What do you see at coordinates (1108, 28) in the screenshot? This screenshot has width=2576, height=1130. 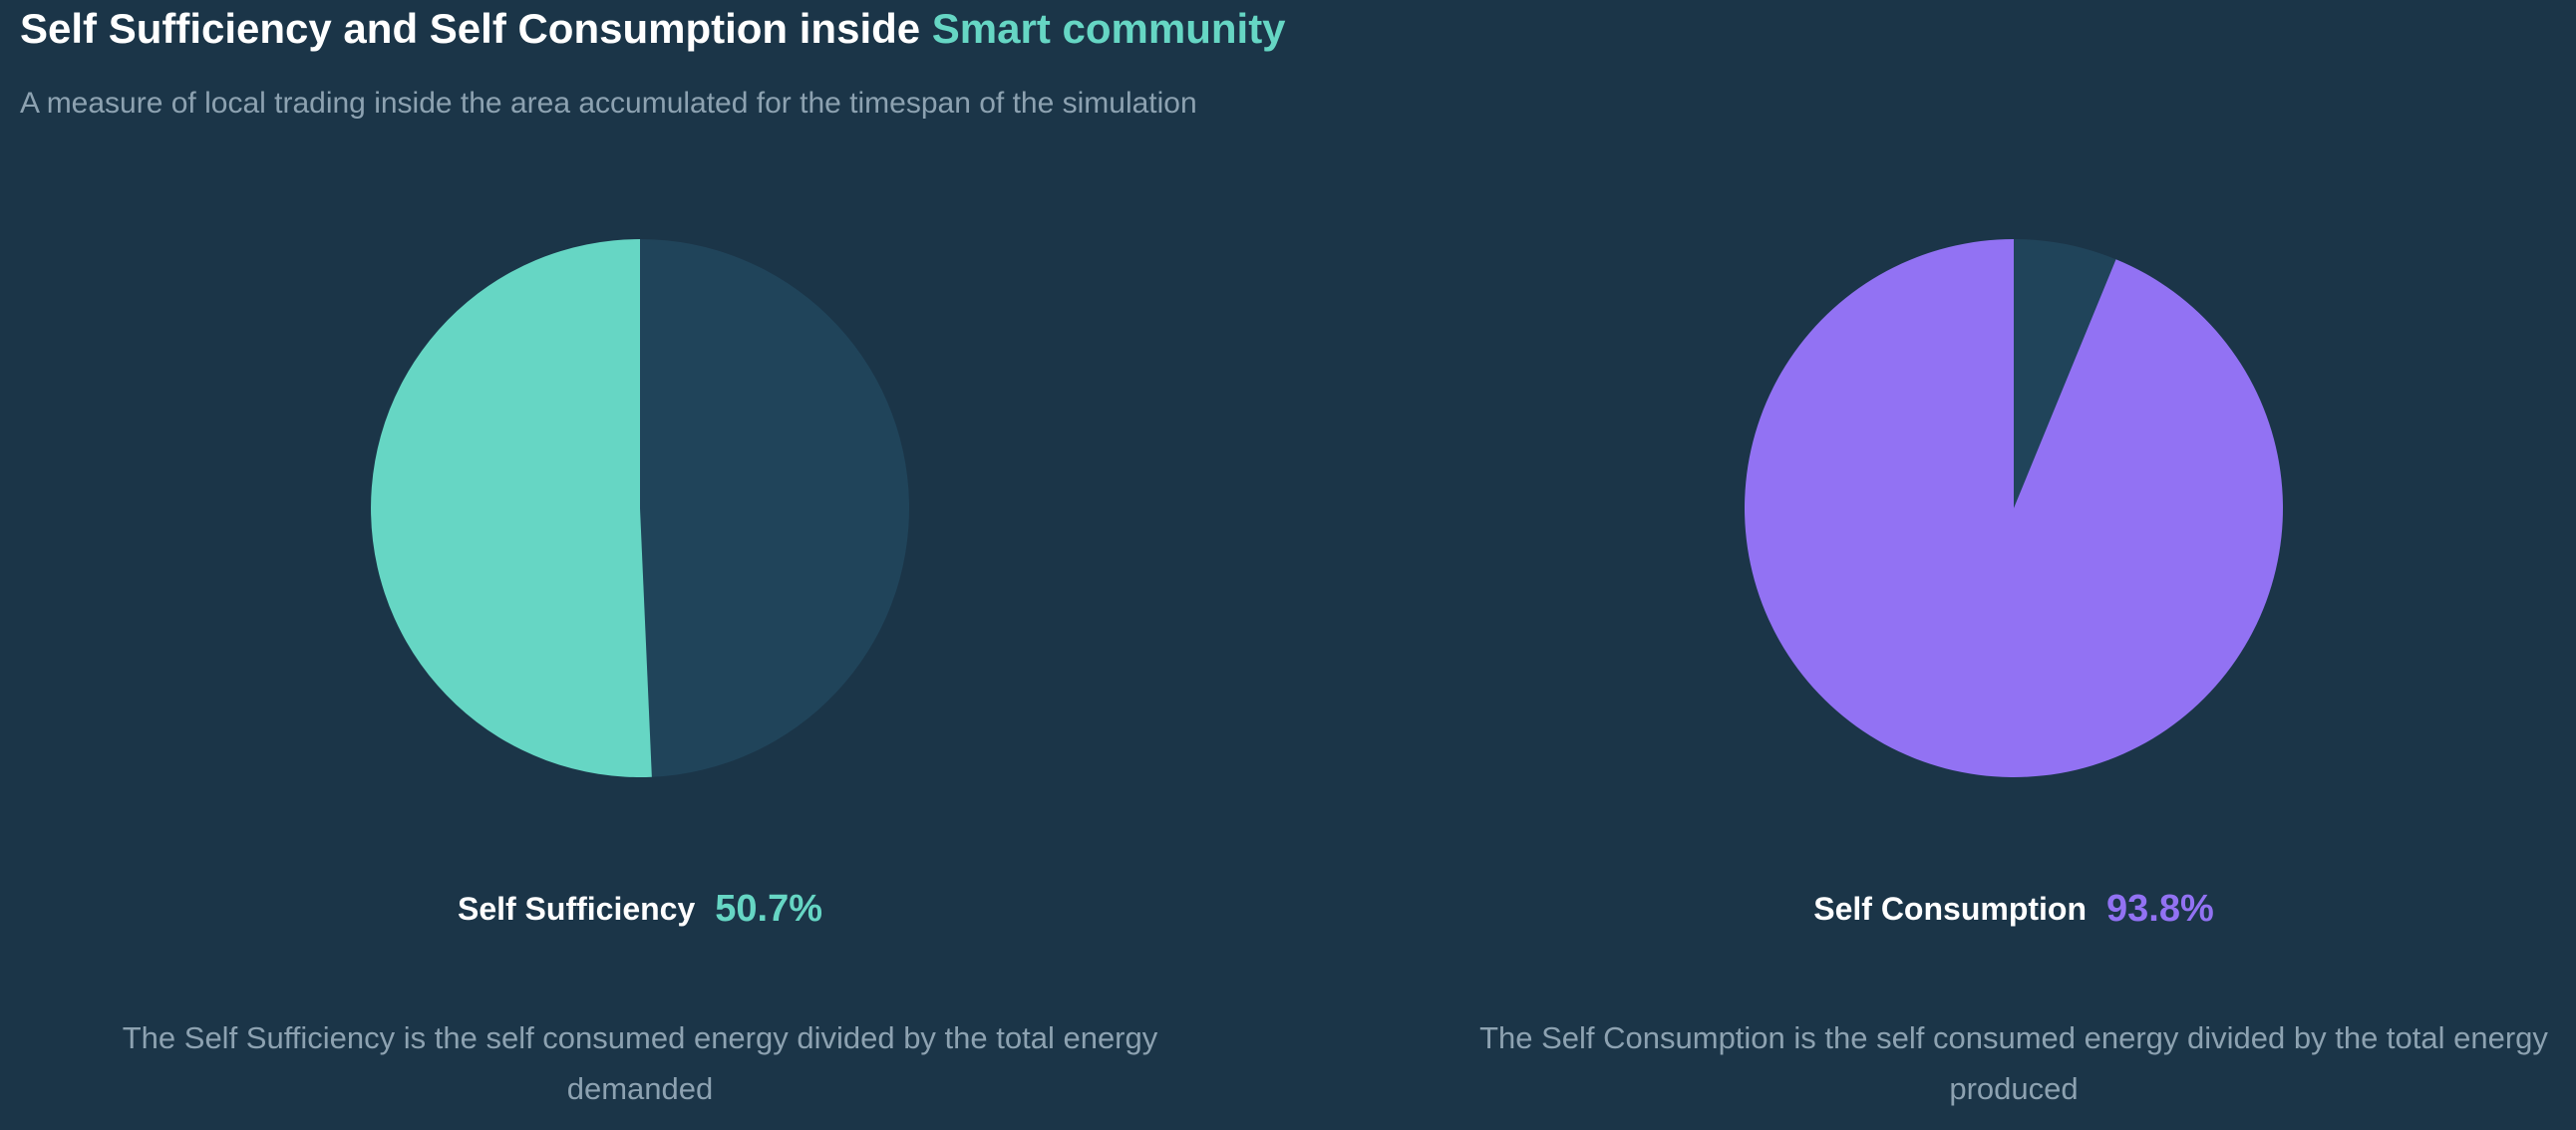 I see `title-community-name: Smart community` at bounding box center [1108, 28].